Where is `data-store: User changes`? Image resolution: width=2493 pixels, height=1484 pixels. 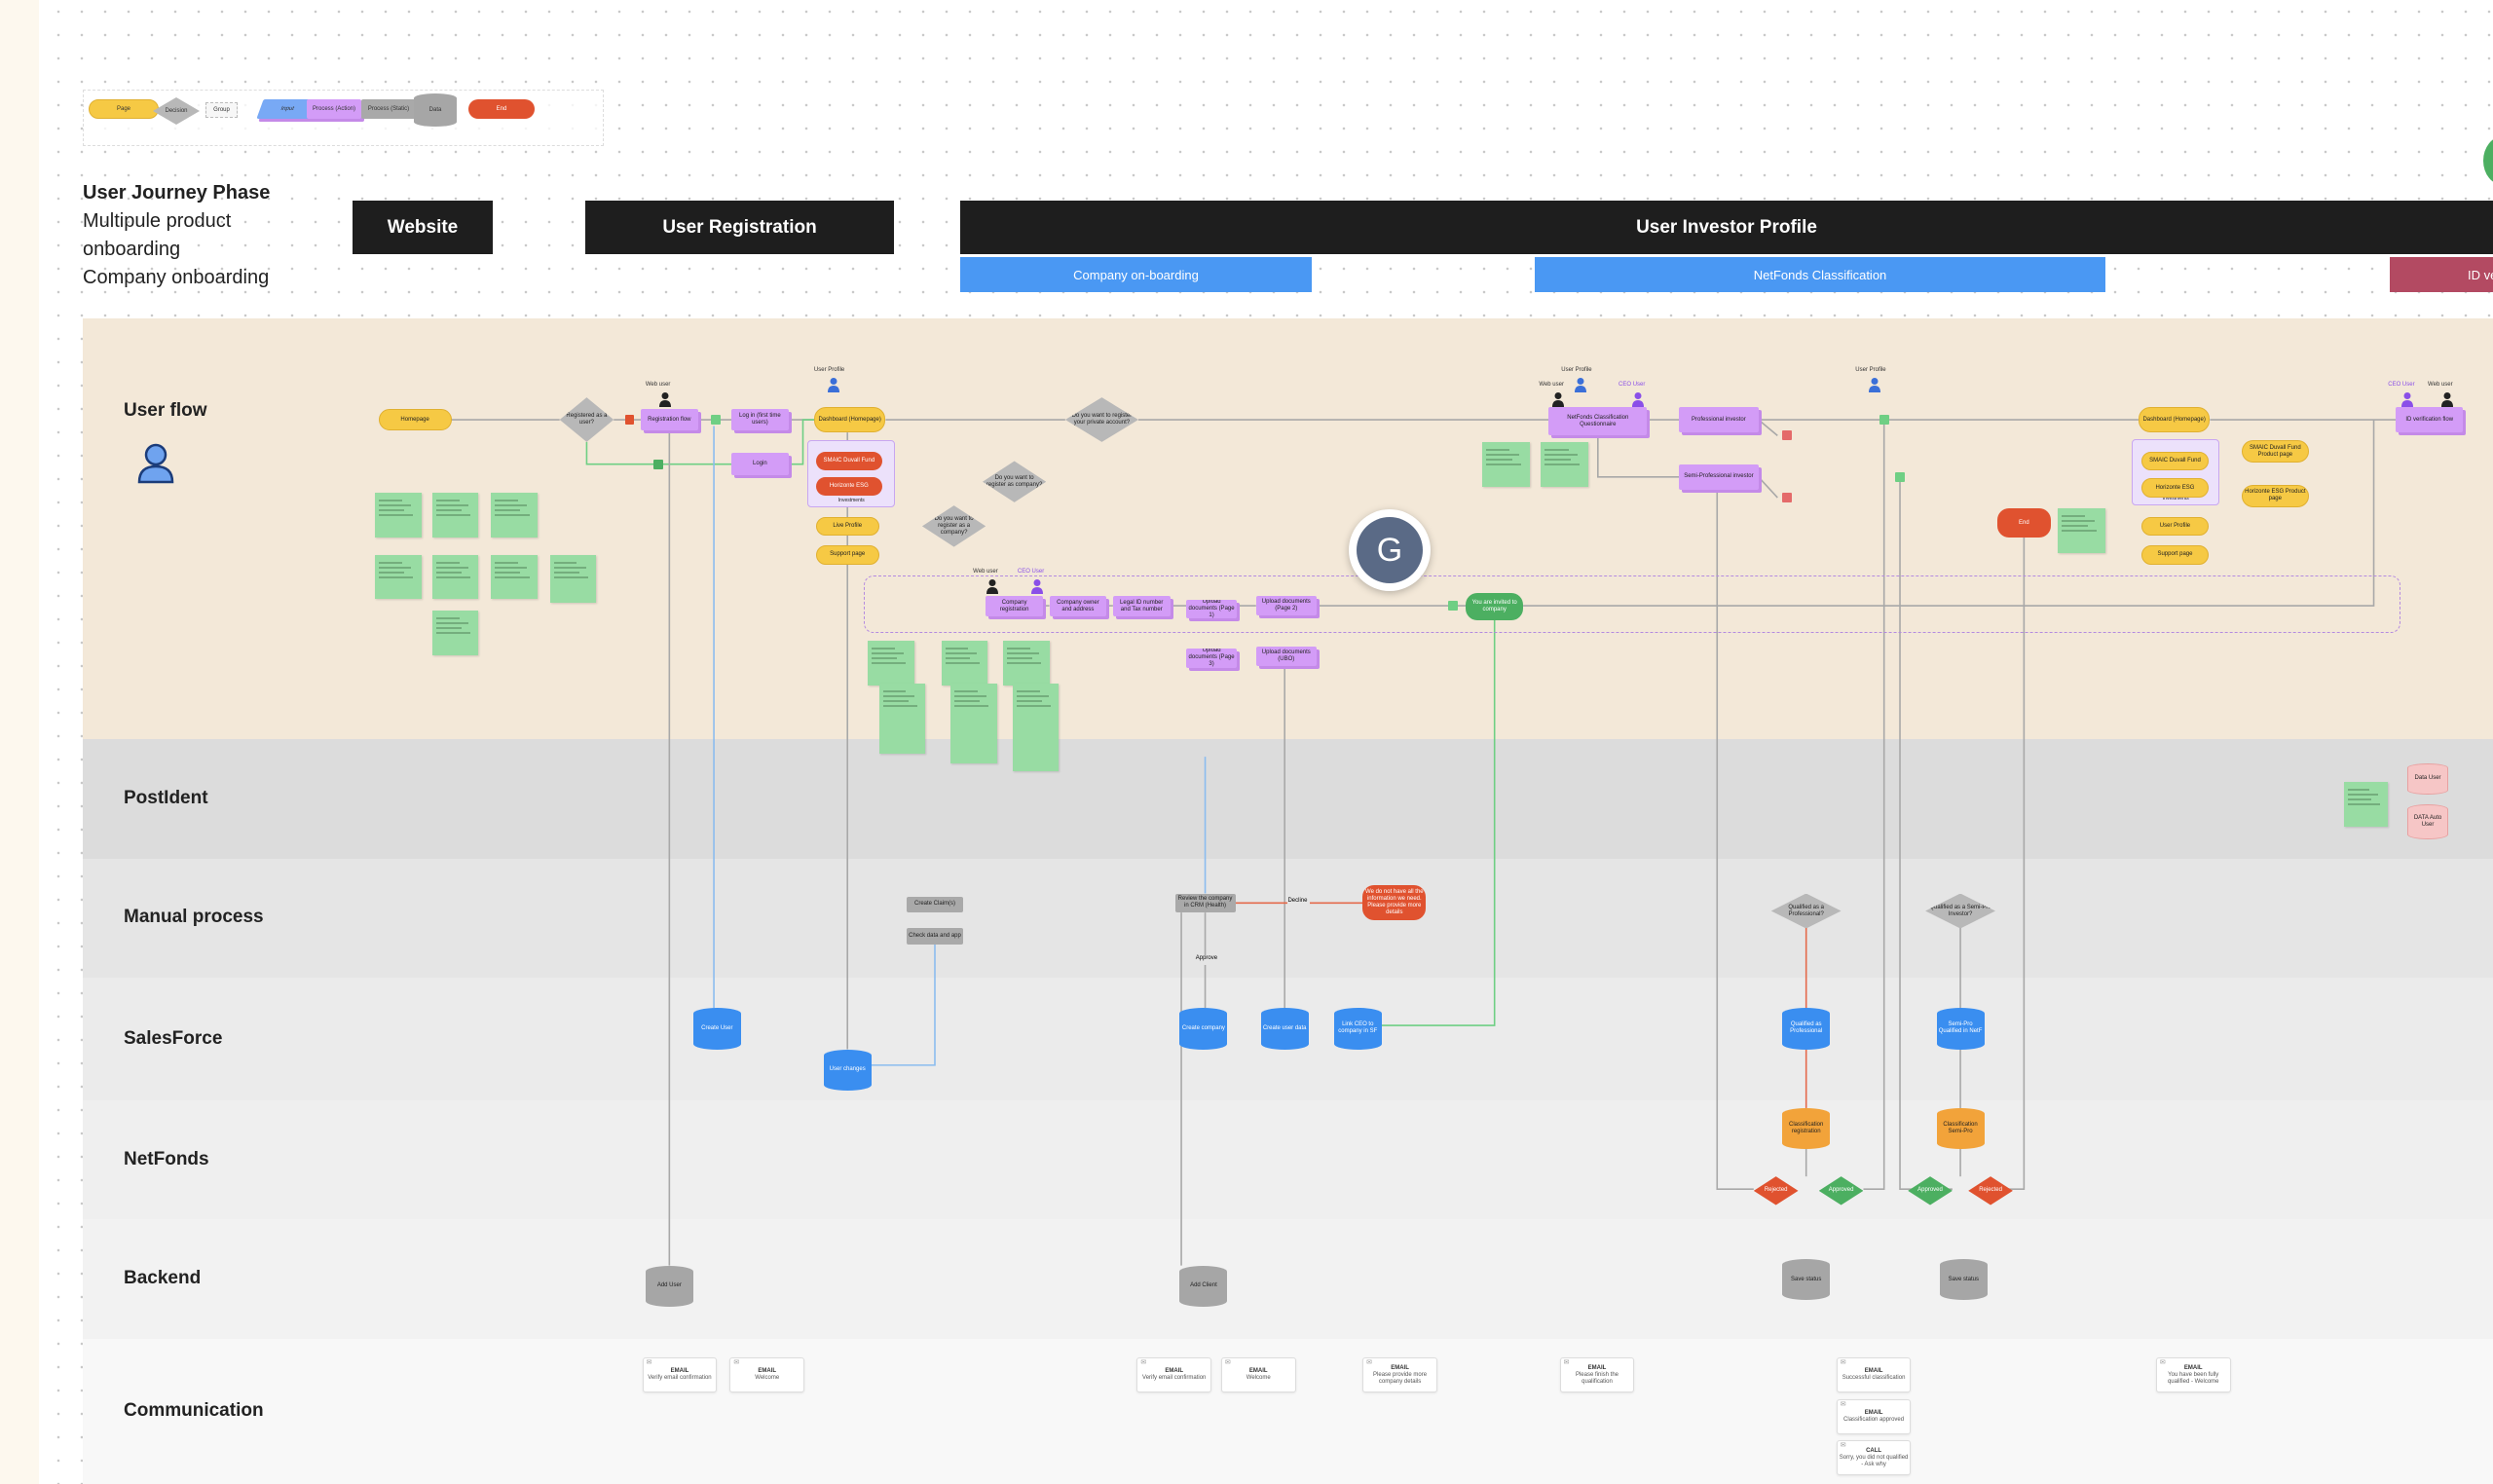 data-store: User changes is located at coordinates (848, 1070).